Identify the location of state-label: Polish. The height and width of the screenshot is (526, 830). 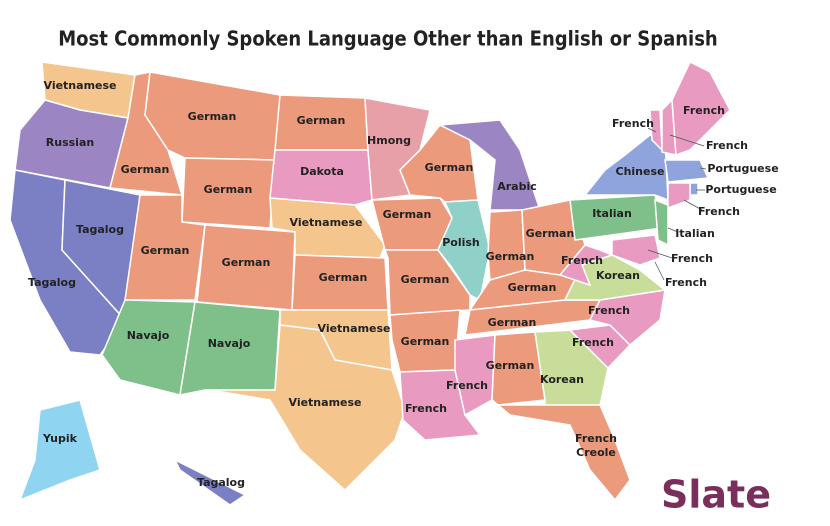
(461, 242).